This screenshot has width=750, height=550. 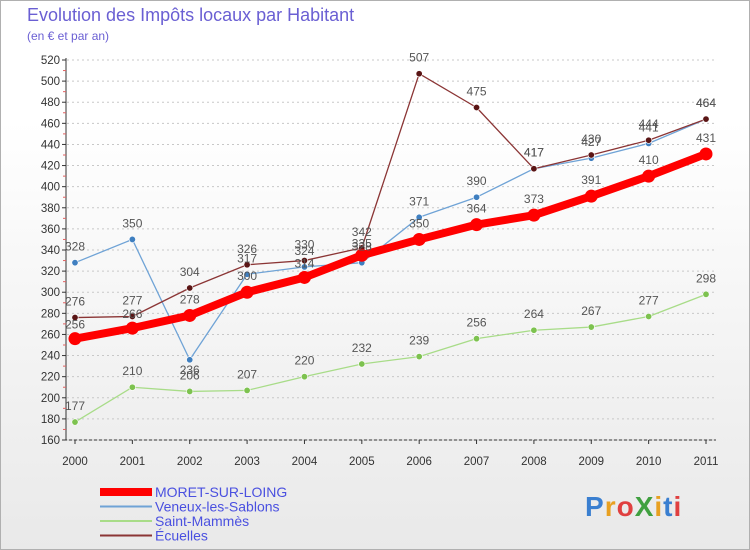 I want to click on data-label: 304, so click(x=190, y=272).